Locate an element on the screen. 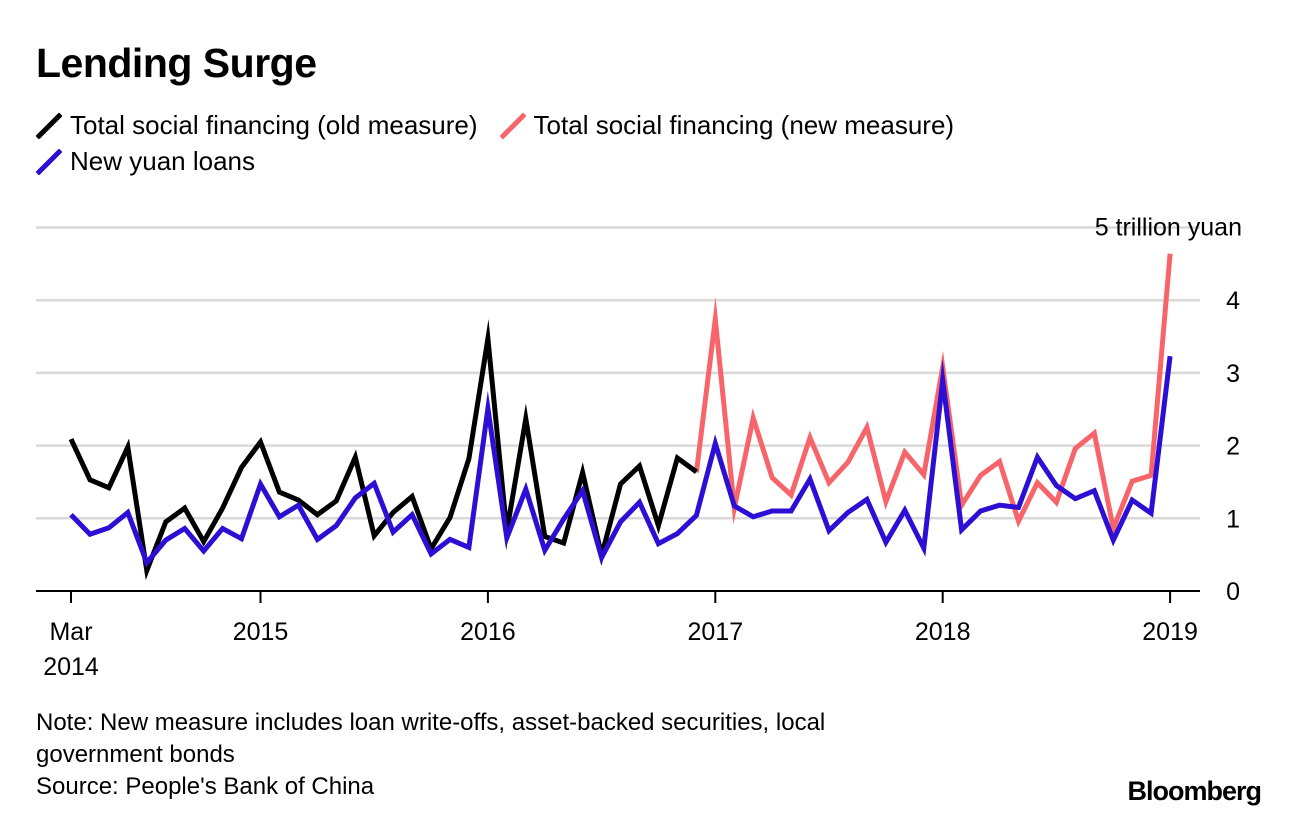  legend-swatch-loans is located at coordinates (49, 161).